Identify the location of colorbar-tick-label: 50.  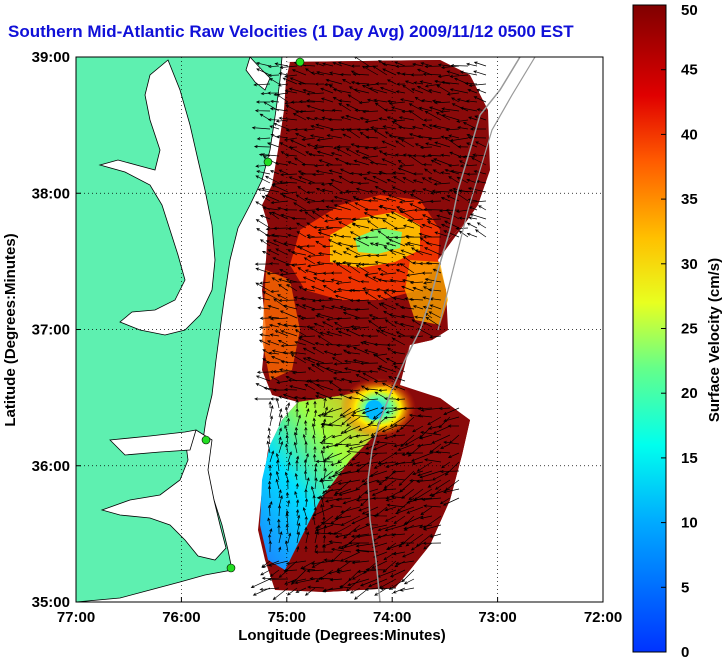
(689, 10).